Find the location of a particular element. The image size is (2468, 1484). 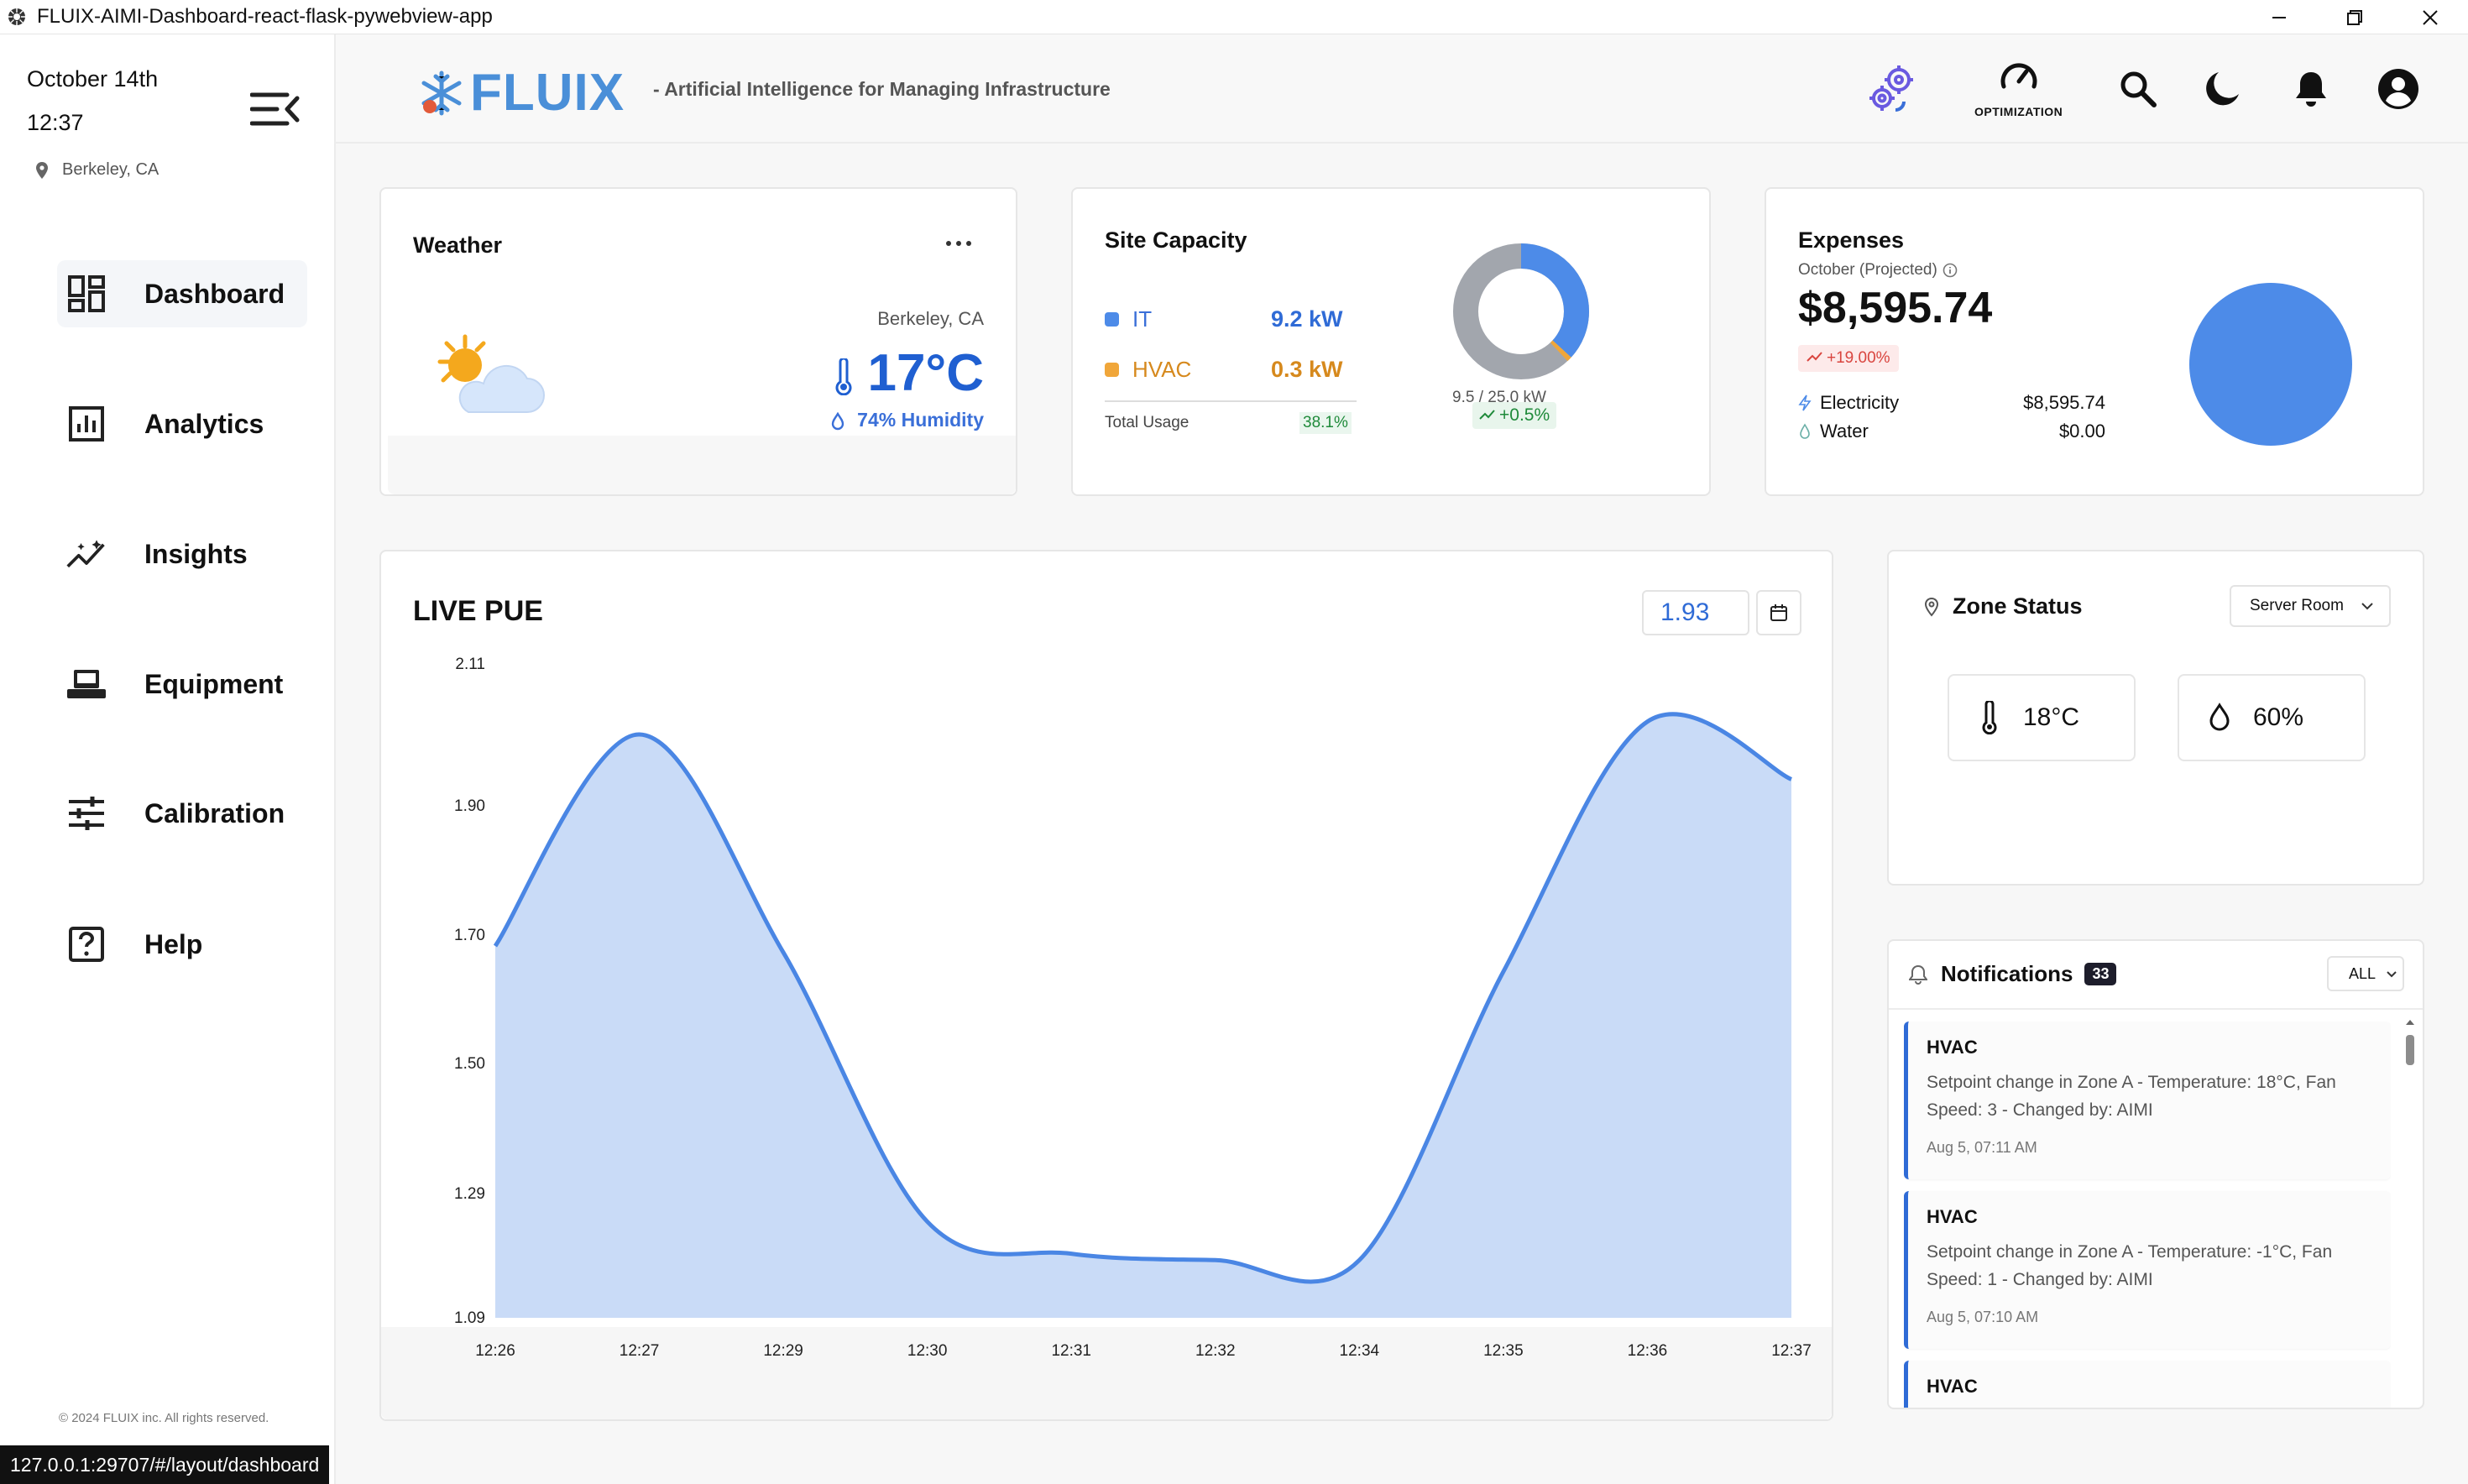

snowflake-icon is located at coordinates (441, 93).